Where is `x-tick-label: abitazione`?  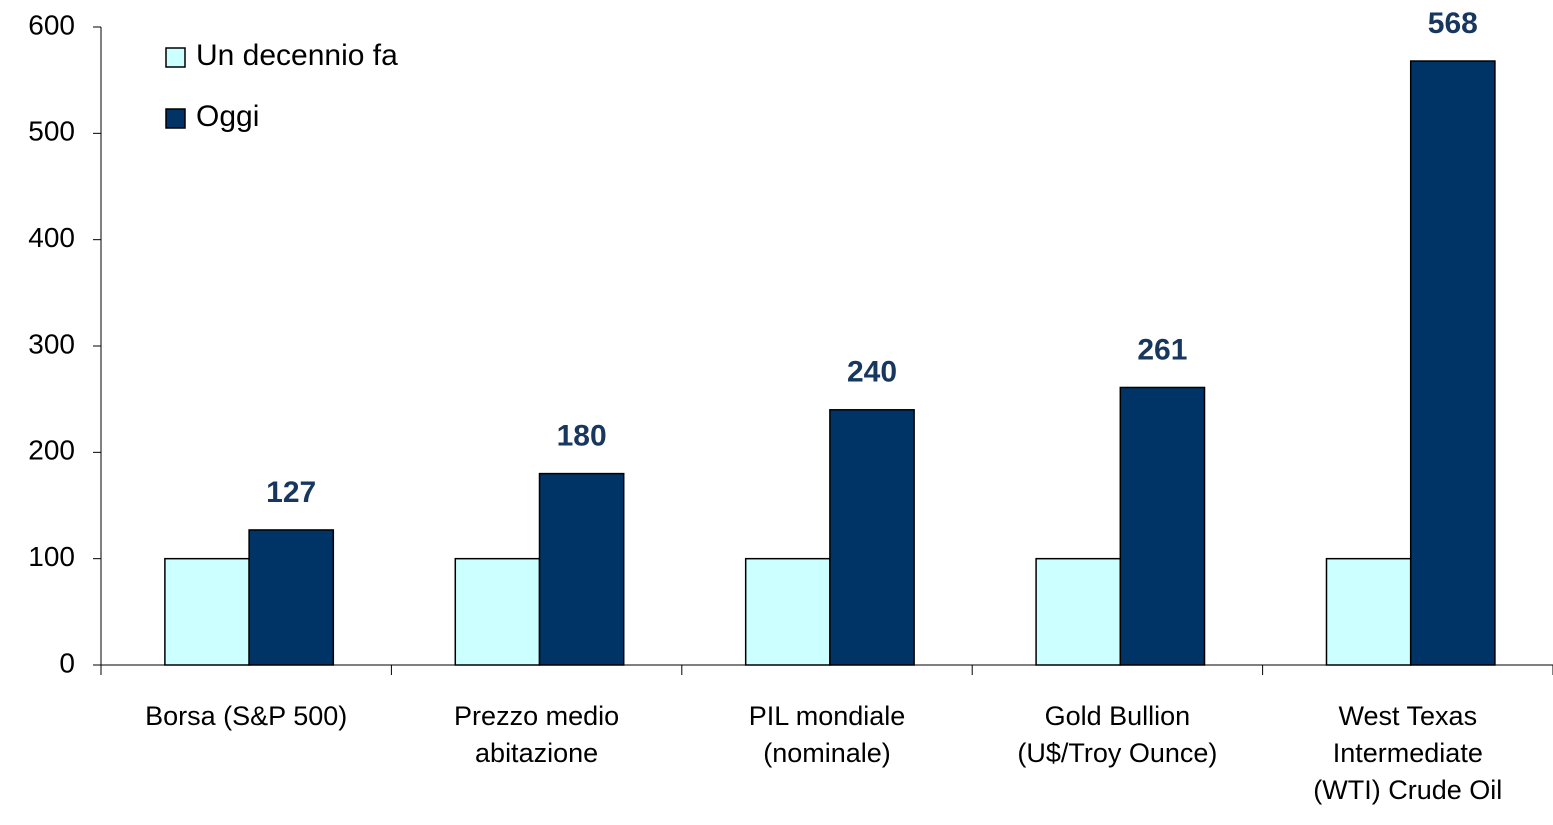
x-tick-label: abitazione is located at coordinates (536, 753).